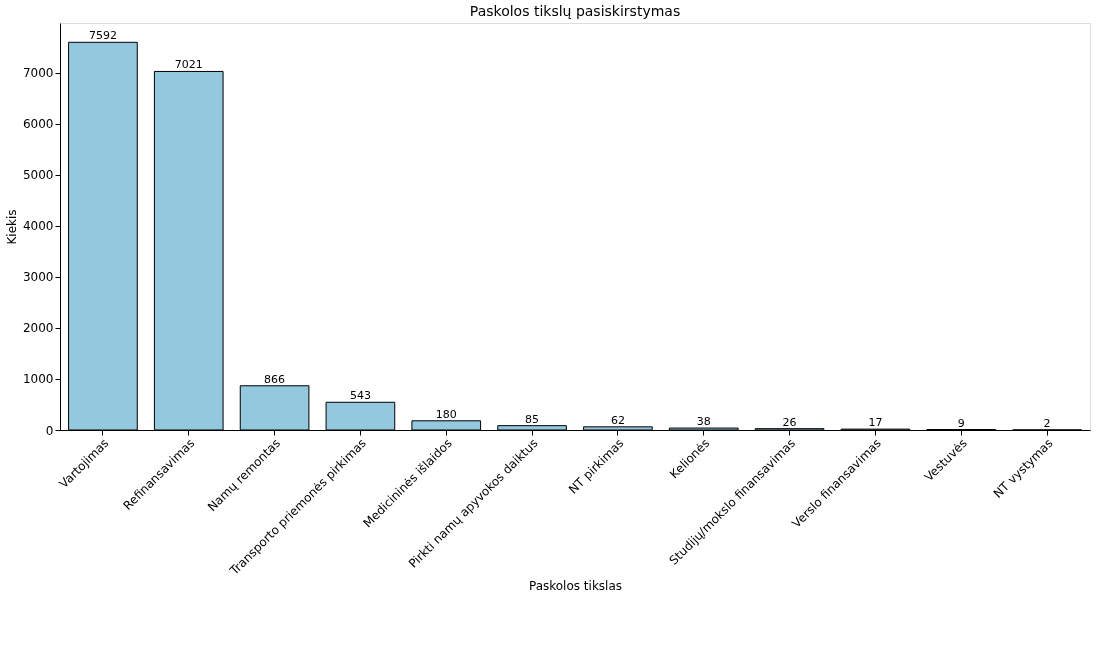 The width and height of the screenshot is (1119, 663). I want to click on y-tick-label: 6000, so click(38, 124).